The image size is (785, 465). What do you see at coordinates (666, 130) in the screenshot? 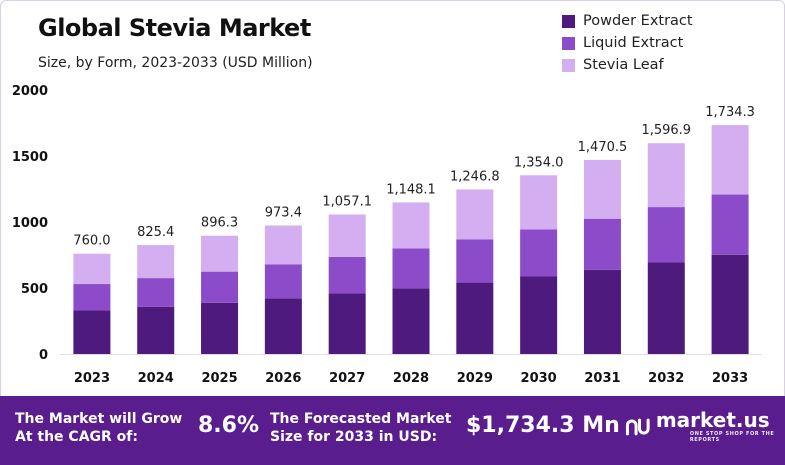
I see `bar-total-label: 1,596.9` at bounding box center [666, 130].